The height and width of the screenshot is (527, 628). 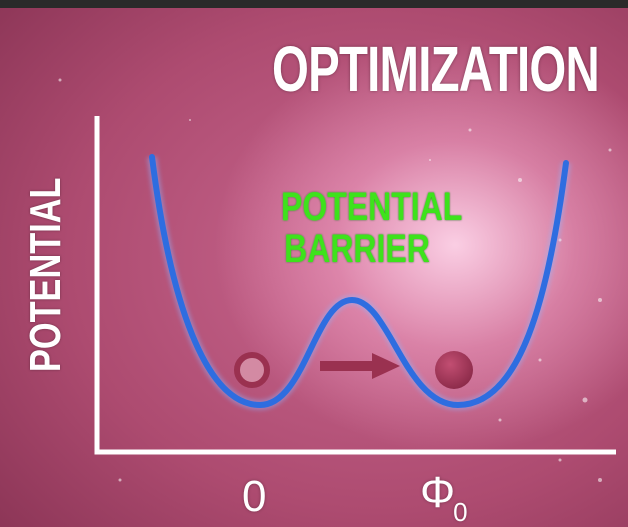 What do you see at coordinates (460, 512) in the screenshot?
I see `x-tick-phi-subscript: 0` at bounding box center [460, 512].